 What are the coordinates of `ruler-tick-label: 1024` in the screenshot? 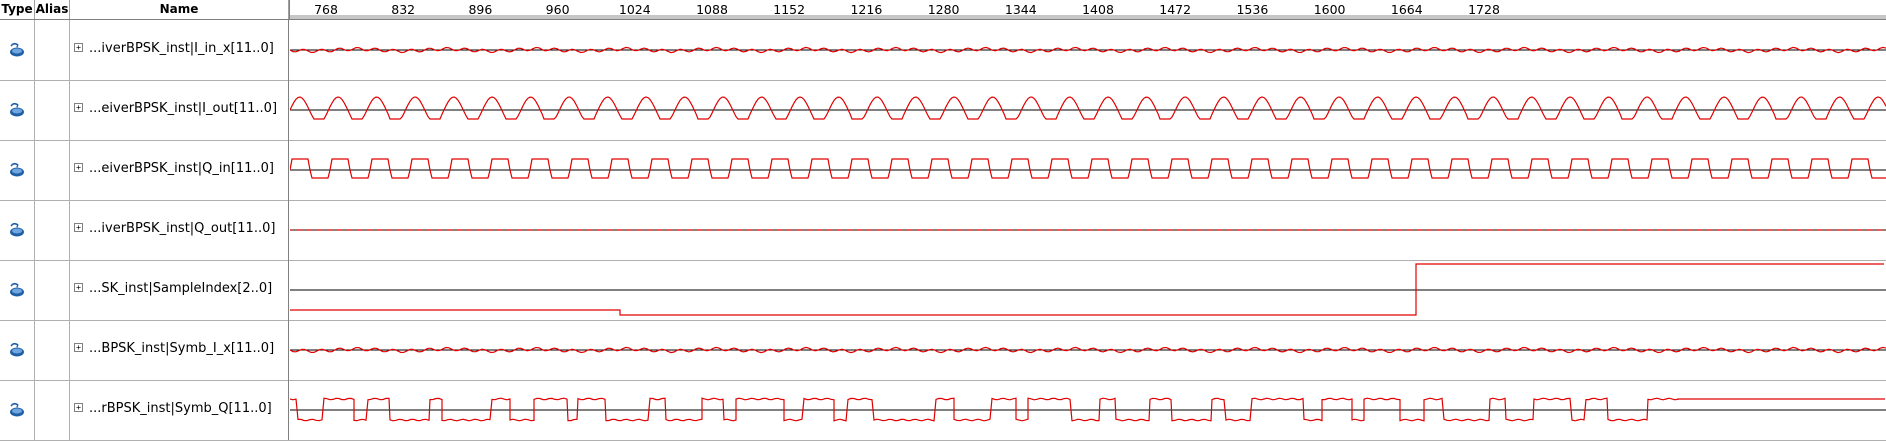 It's located at (634, 9).